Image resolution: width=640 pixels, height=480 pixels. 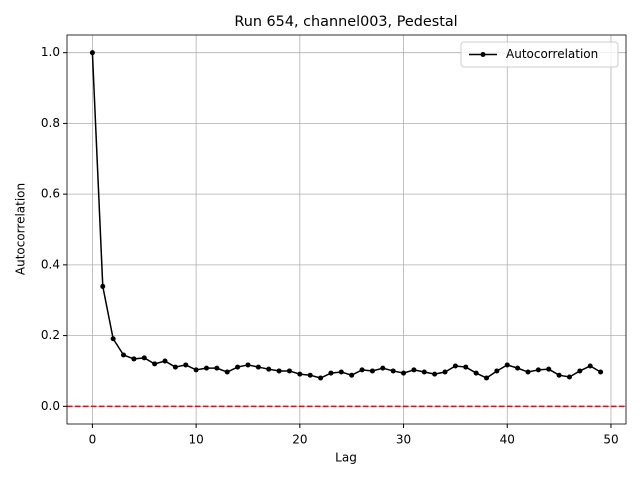 What do you see at coordinates (50, 406) in the screenshot?
I see `y-tick-label: 0.0` at bounding box center [50, 406].